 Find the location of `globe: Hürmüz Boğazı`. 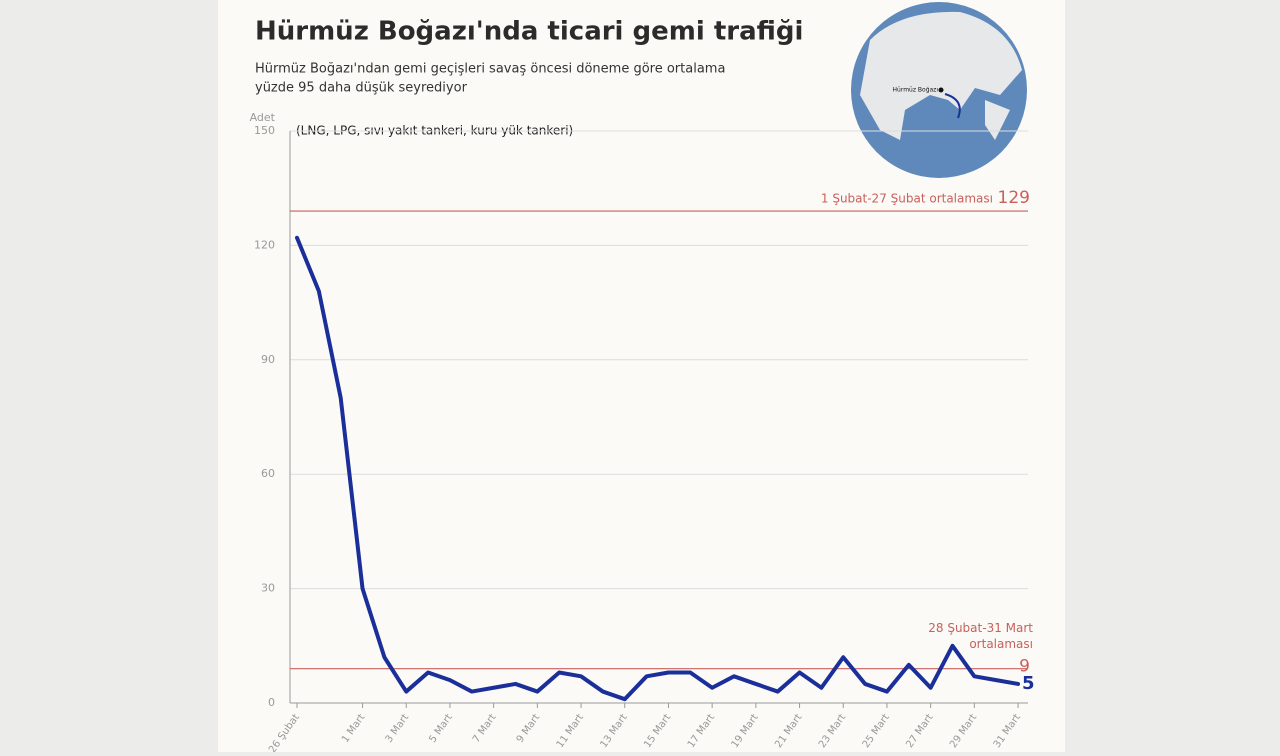

globe: Hürmüz Boğazı is located at coordinates (939, 90).